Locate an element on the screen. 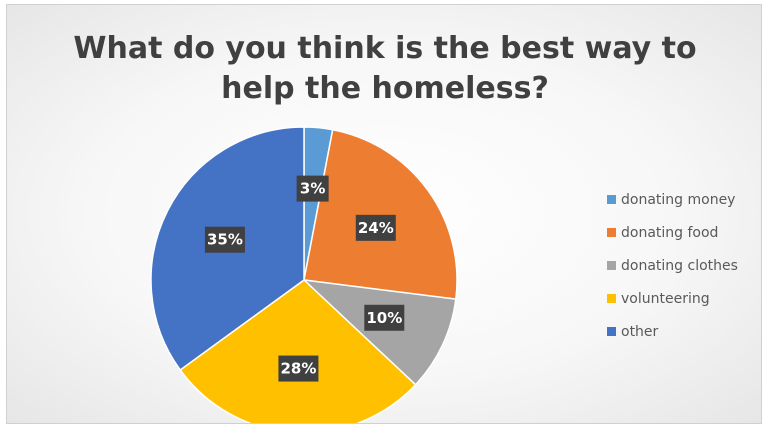 Image resolution: width=768 pixels, height=430 pixels. pie-slice-donating-clothes is located at coordinates (379, 332).